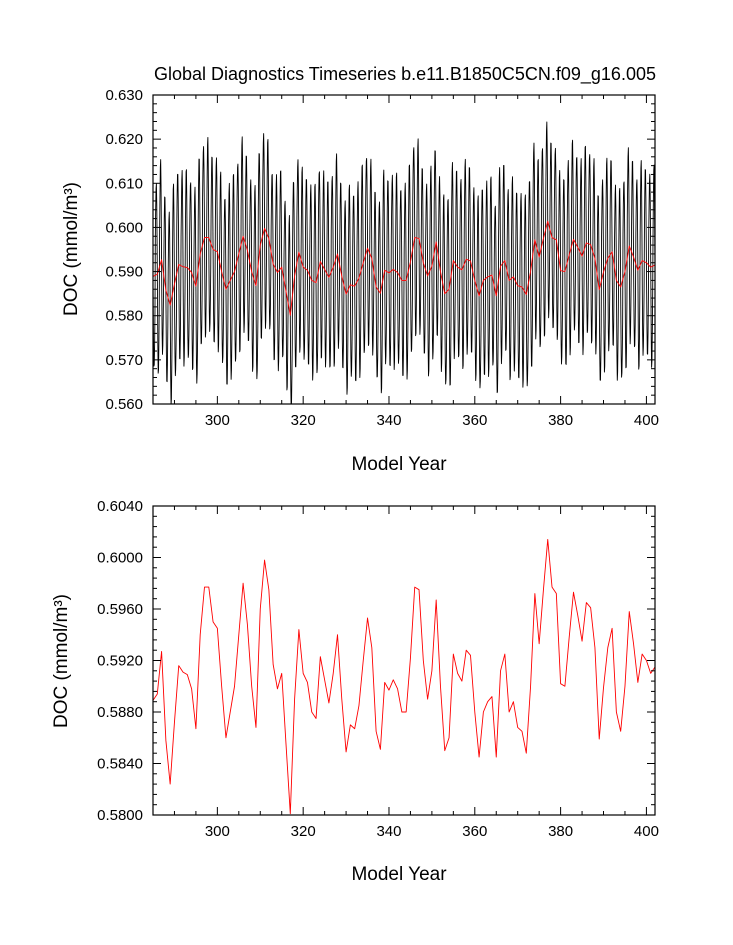 The image size is (733, 945). What do you see at coordinates (120, 764) in the screenshot?
I see `y-tick-label: 0.5840` at bounding box center [120, 764].